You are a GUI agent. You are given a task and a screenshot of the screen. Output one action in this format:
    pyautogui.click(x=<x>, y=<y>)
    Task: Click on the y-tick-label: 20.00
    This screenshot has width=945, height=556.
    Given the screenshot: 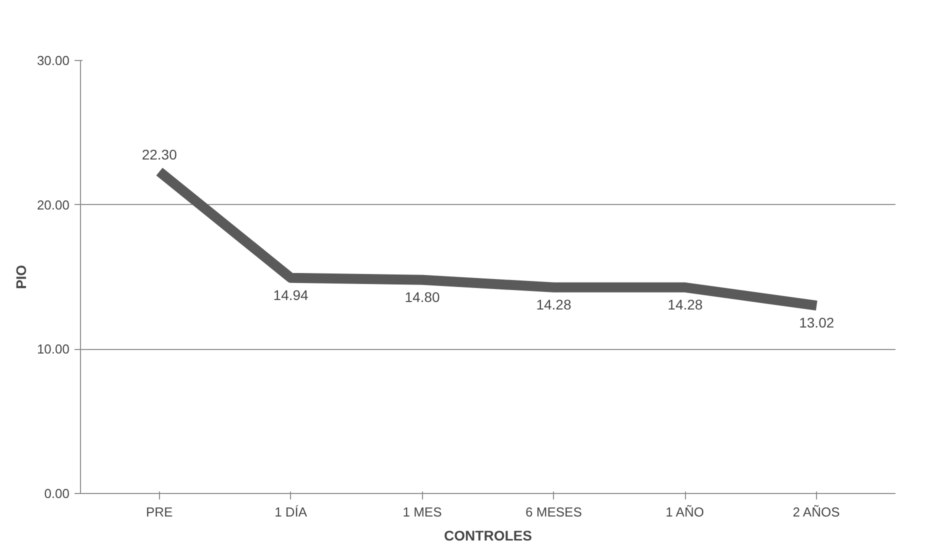 What is the action you would take?
    pyautogui.click(x=53, y=204)
    